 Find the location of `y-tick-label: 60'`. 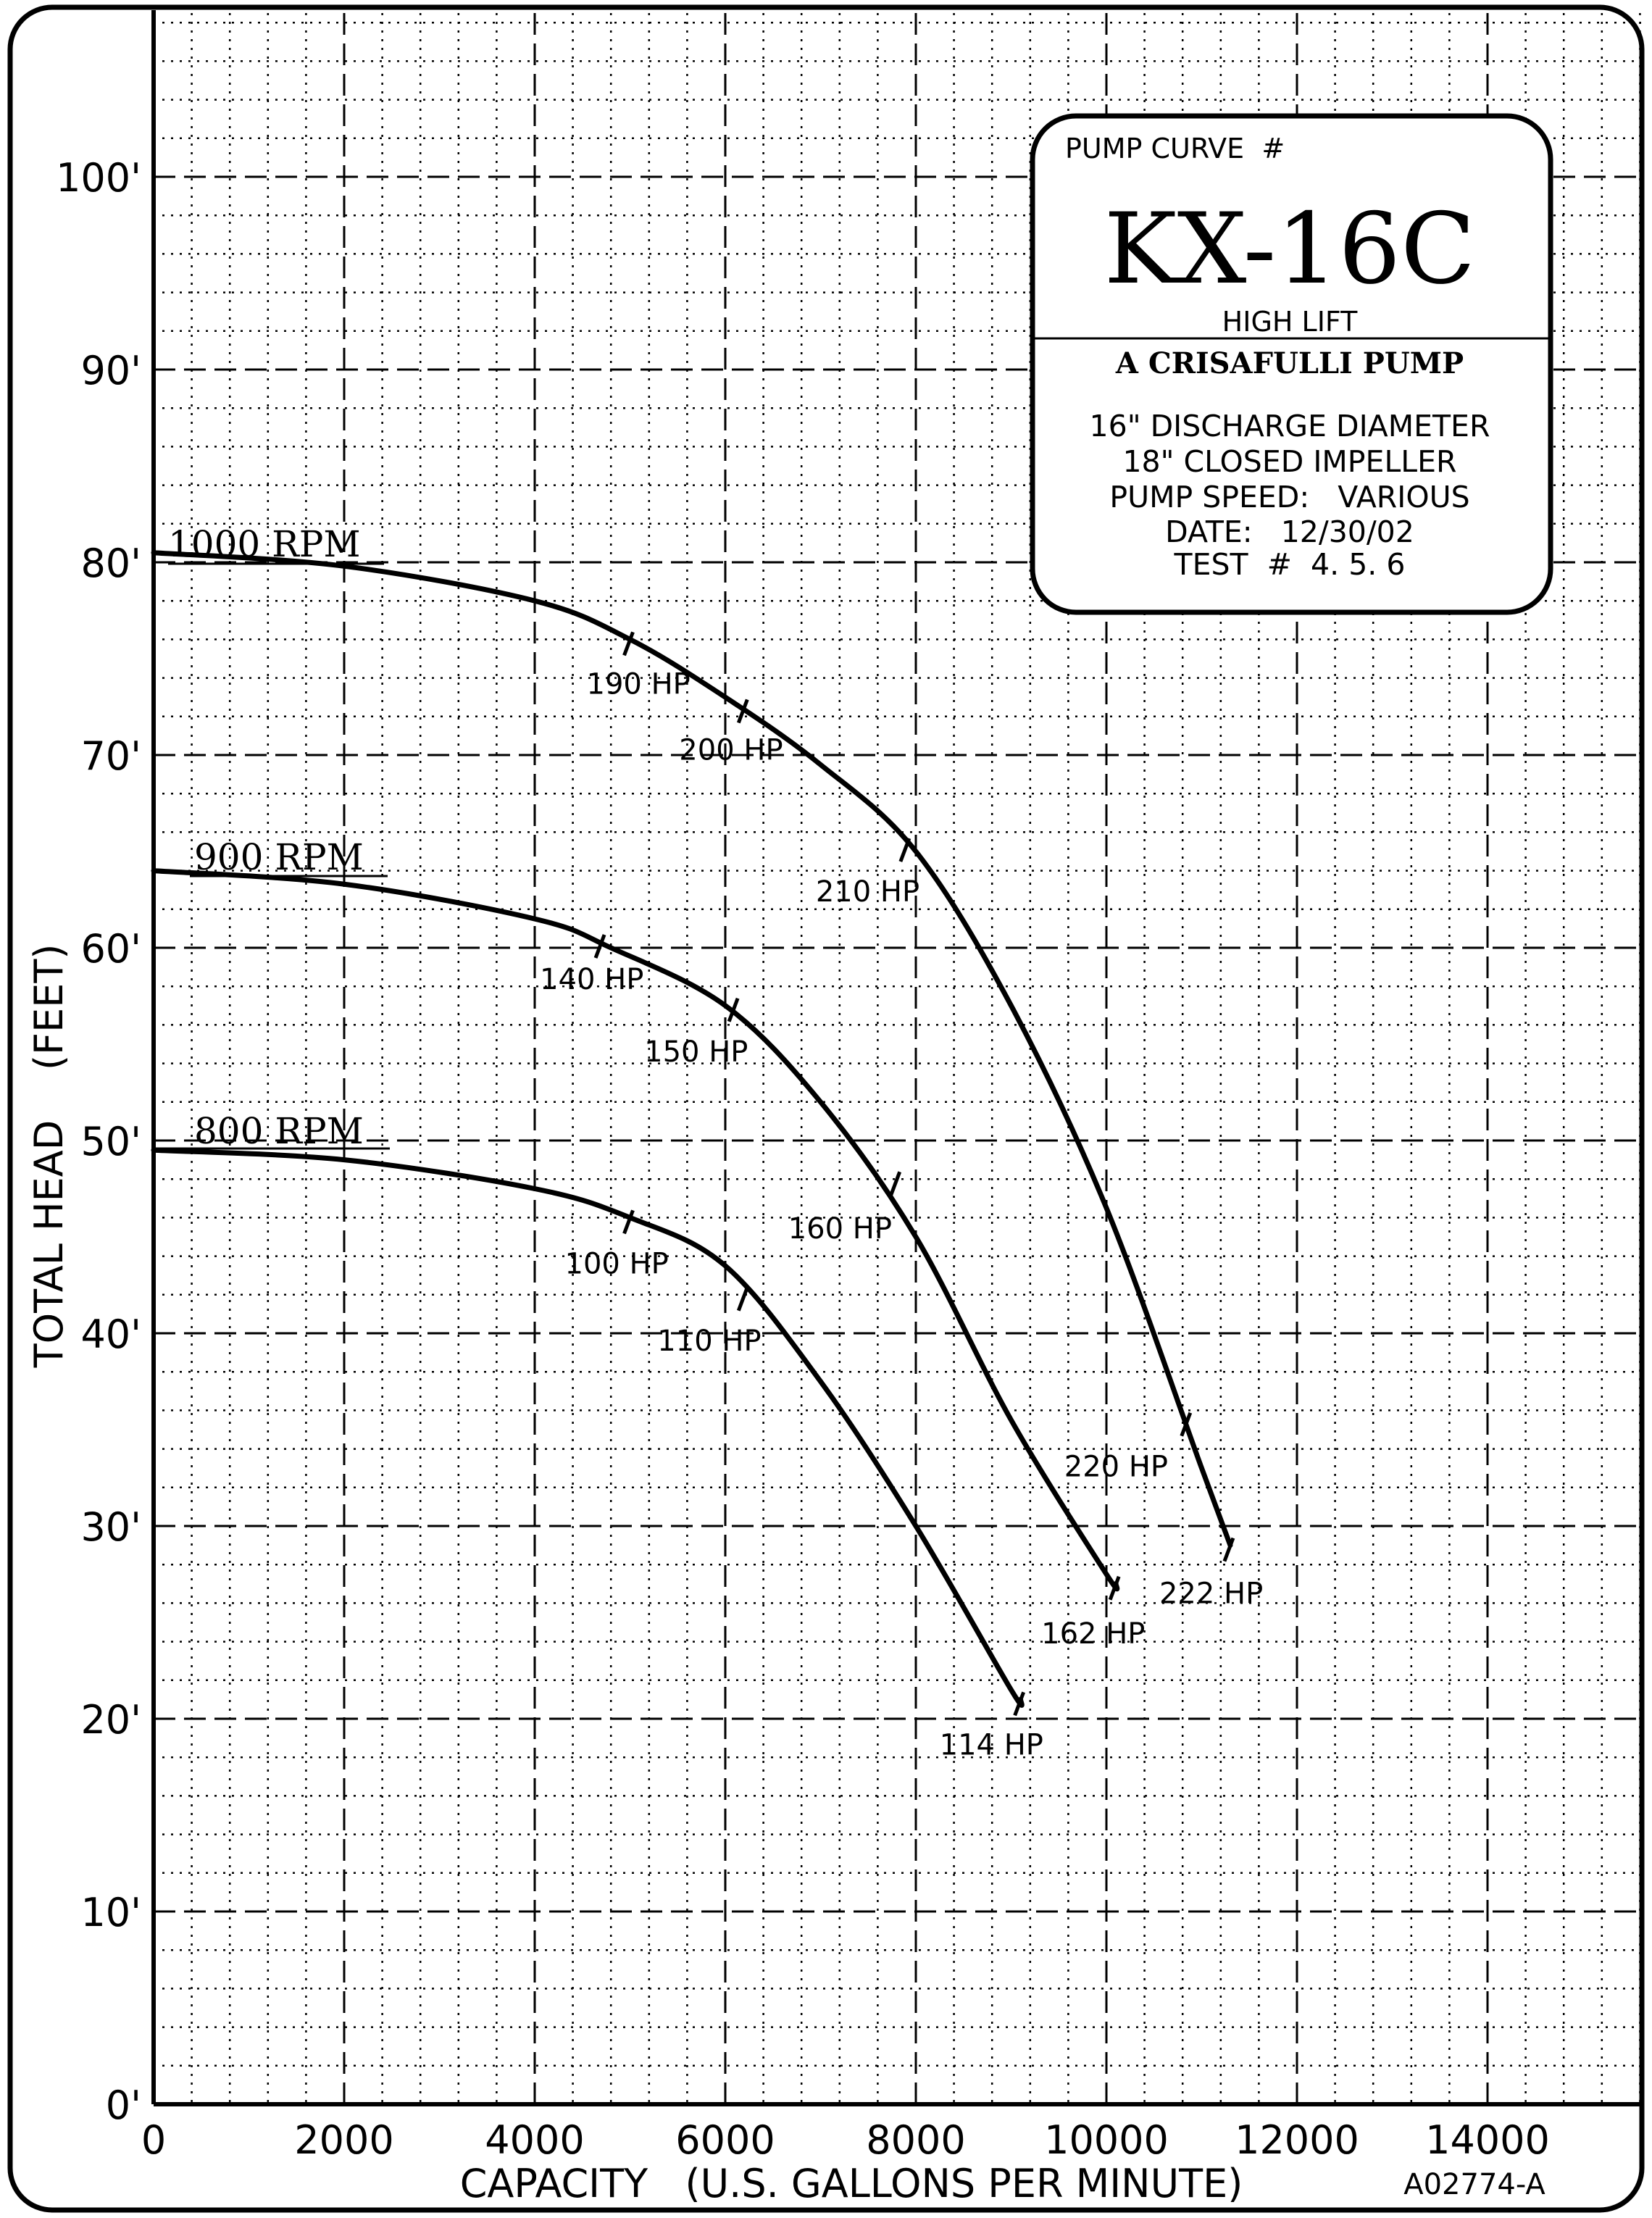

y-tick-label: 60' is located at coordinates (110, 949).